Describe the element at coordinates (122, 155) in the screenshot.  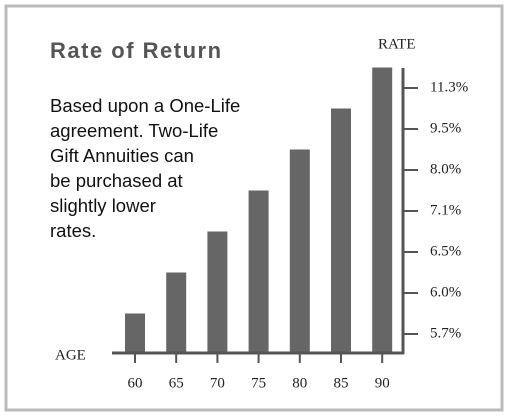
I see `annotation: Gift Annuities can` at that location.